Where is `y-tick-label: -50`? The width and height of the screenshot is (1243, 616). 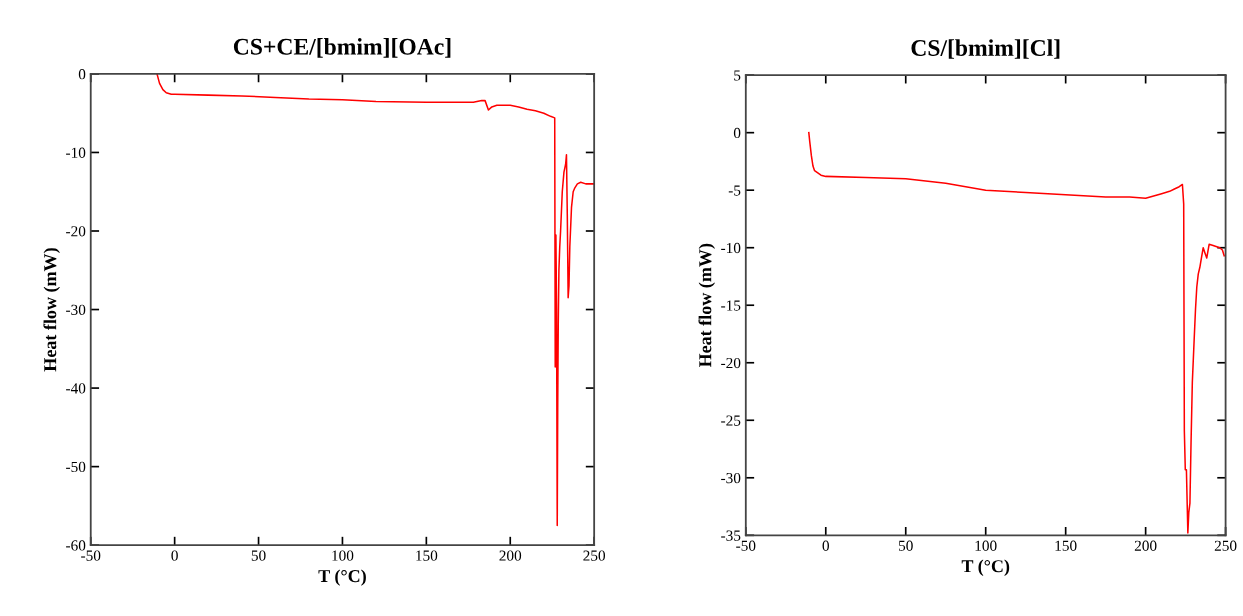 y-tick-label: -50 is located at coordinates (76, 467).